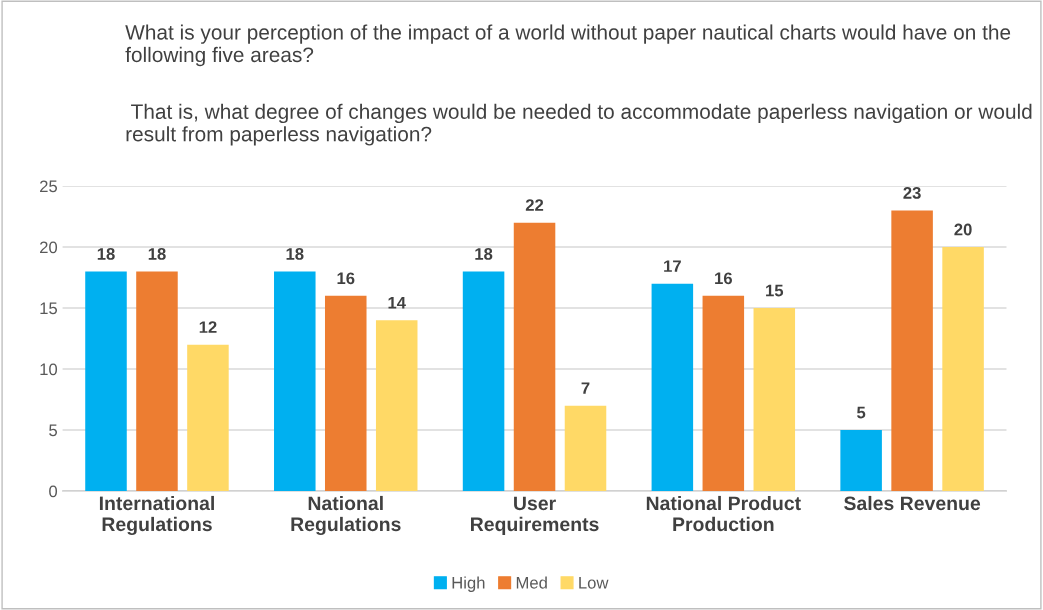 The image size is (1043, 610). What do you see at coordinates (531, 582) in the screenshot?
I see `legend-label: Med` at bounding box center [531, 582].